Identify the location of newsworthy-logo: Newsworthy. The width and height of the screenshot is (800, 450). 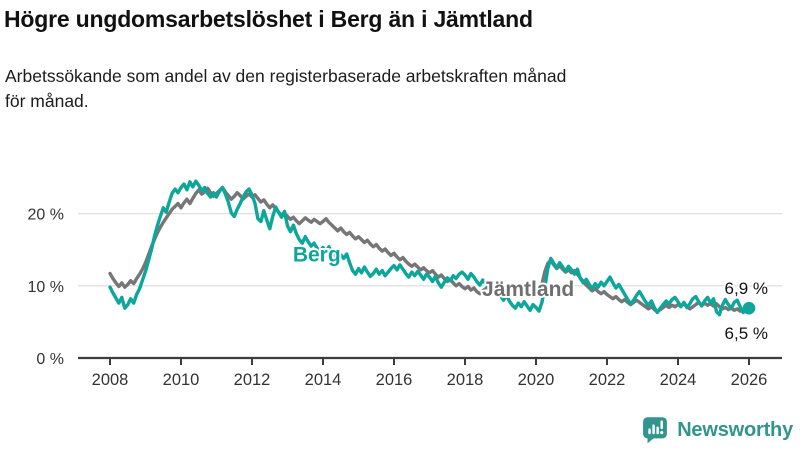
(716, 430).